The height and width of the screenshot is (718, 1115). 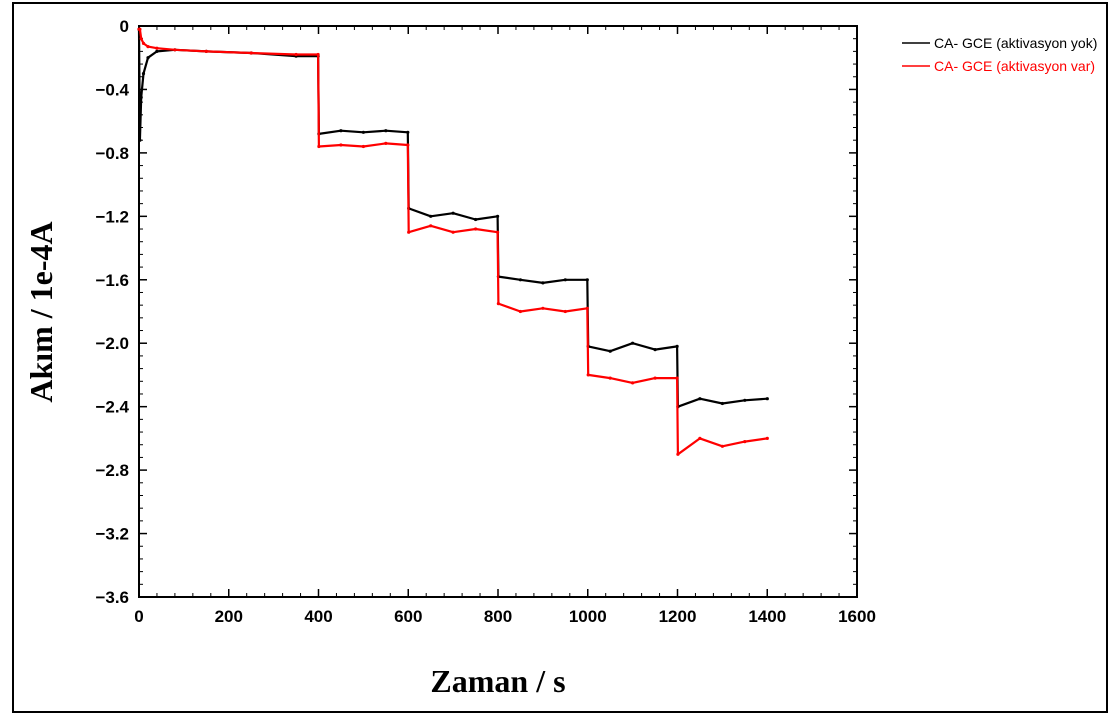 What do you see at coordinates (112, 153) in the screenshot?
I see `y-tick-label: −0.8` at bounding box center [112, 153].